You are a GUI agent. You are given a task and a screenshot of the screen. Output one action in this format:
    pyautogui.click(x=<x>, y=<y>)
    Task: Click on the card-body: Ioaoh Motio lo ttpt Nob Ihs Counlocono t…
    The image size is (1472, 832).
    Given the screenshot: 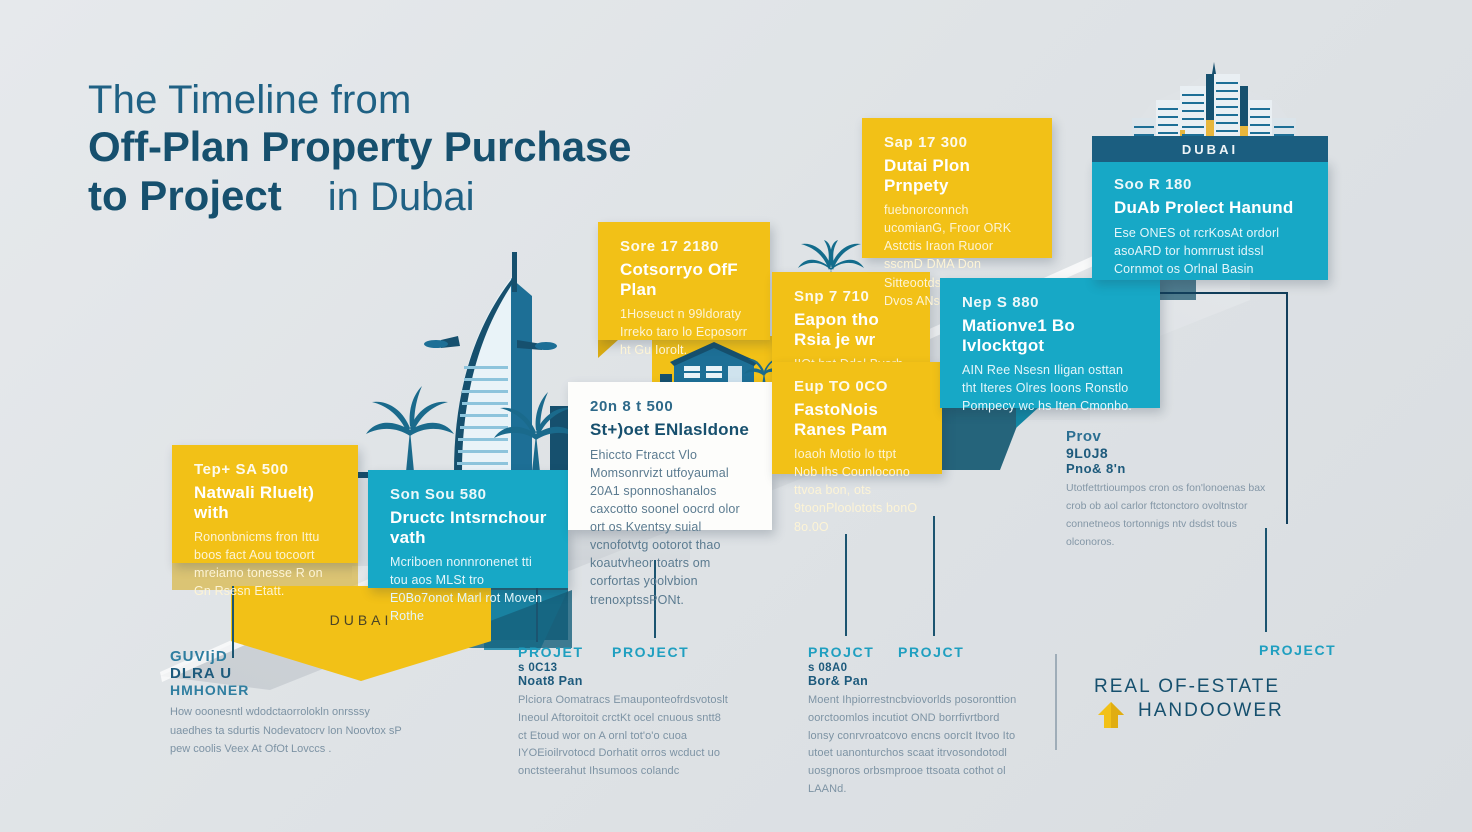 What is the action you would take?
    pyautogui.click(x=856, y=490)
    